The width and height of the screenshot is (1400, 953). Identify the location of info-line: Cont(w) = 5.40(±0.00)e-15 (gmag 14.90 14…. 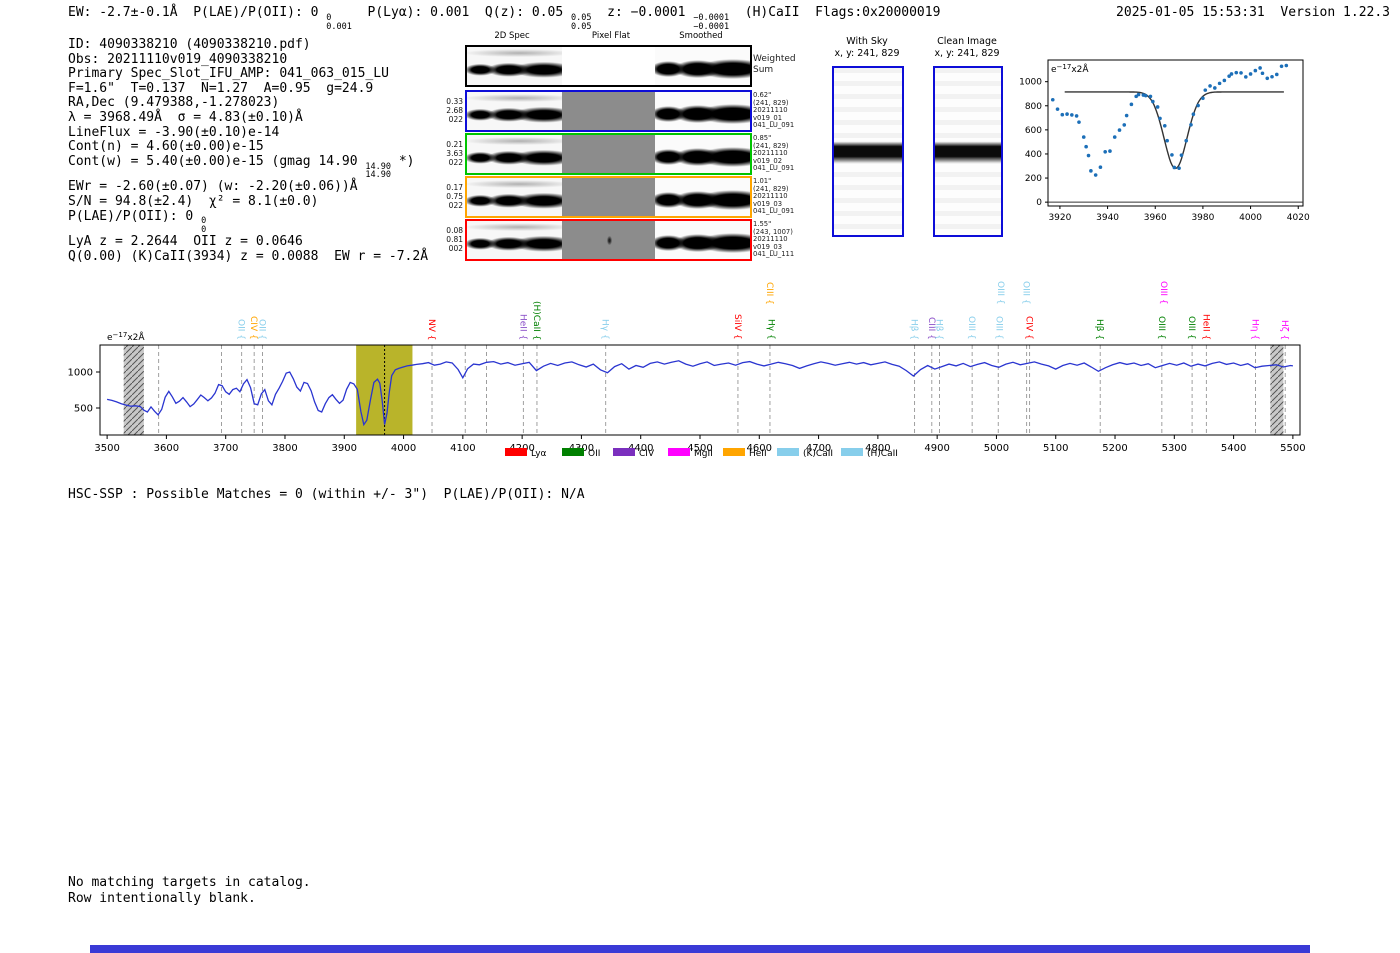
(241, 167).